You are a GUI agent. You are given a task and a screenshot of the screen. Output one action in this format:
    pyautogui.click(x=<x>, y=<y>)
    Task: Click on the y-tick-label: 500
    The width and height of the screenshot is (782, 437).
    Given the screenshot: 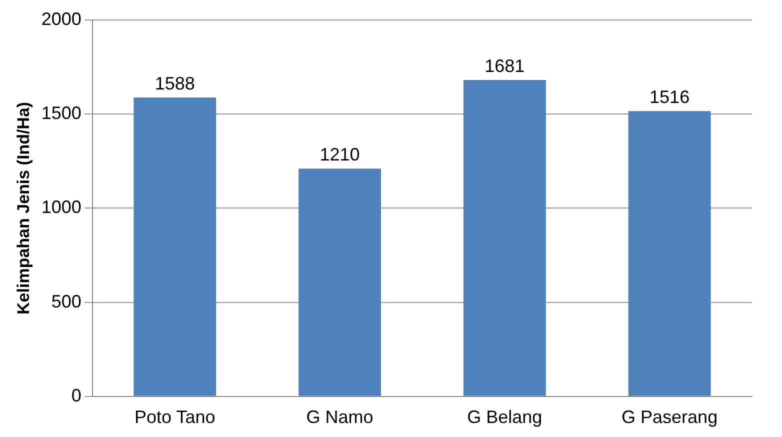 What is the action you would take?
    pyautogui.click(x=66, y=301)
    